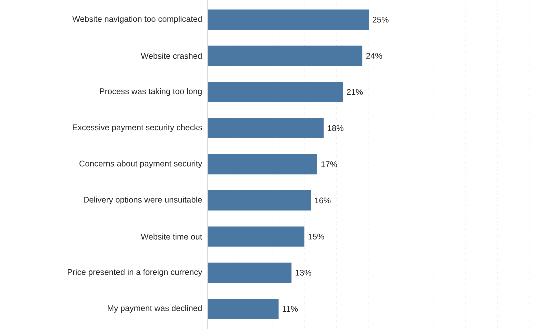 This screenshot has height=329, width=555. I want to click on y-tick-label: Excessive payment security checks, so click(137, 128).